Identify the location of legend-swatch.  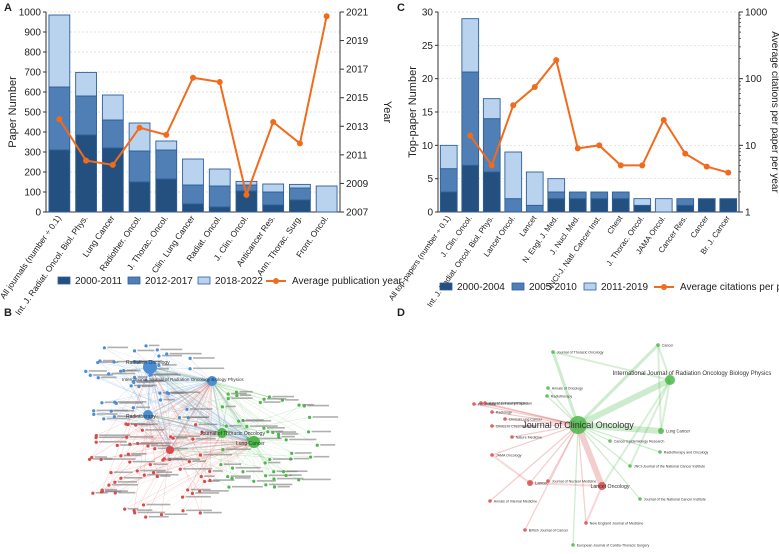
(64, 280).